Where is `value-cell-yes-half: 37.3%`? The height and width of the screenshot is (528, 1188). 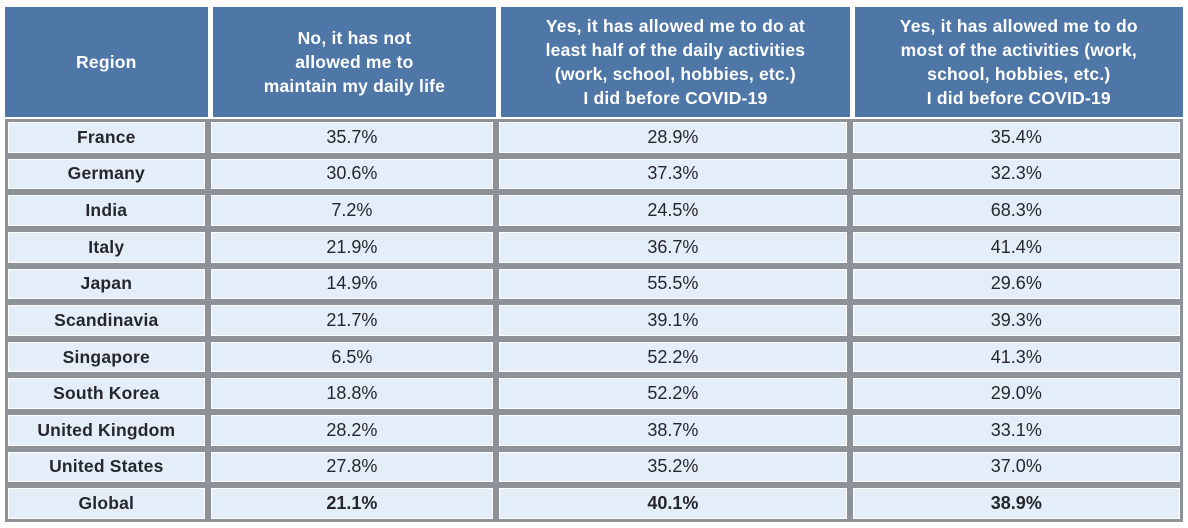 value-cell-yes-half: 37.3% is located at coordinates (673, 174).